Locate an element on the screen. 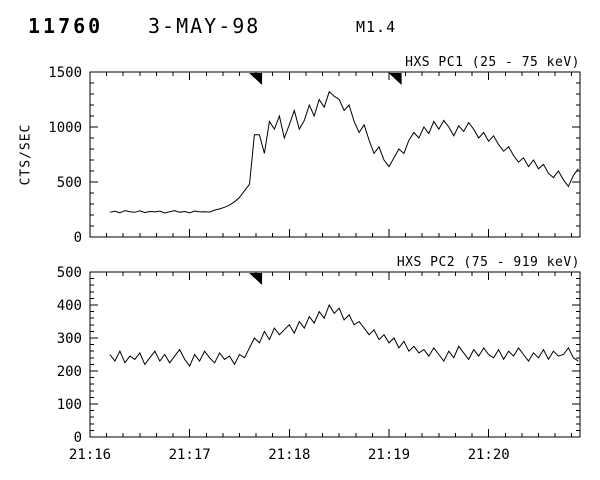  goes-class: M1.4 is located at coordinates (376, 27).